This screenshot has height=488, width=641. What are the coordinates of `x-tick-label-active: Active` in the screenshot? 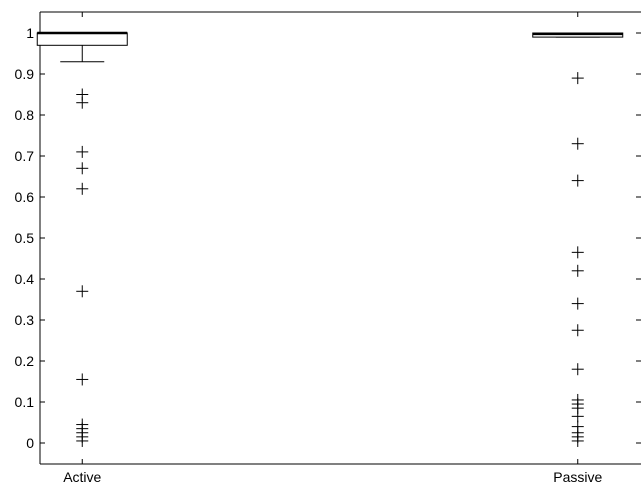 It's located at (82, 477).